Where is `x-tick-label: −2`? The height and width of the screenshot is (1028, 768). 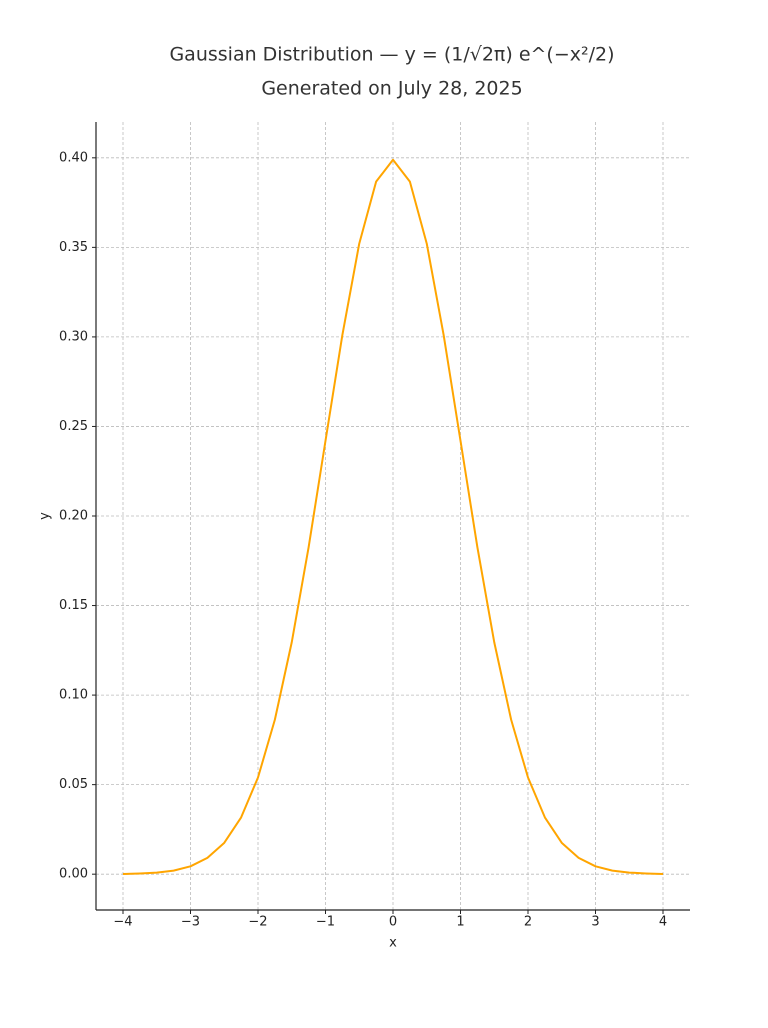 x-tick-label: −2 is located at coordinates (257, 922).